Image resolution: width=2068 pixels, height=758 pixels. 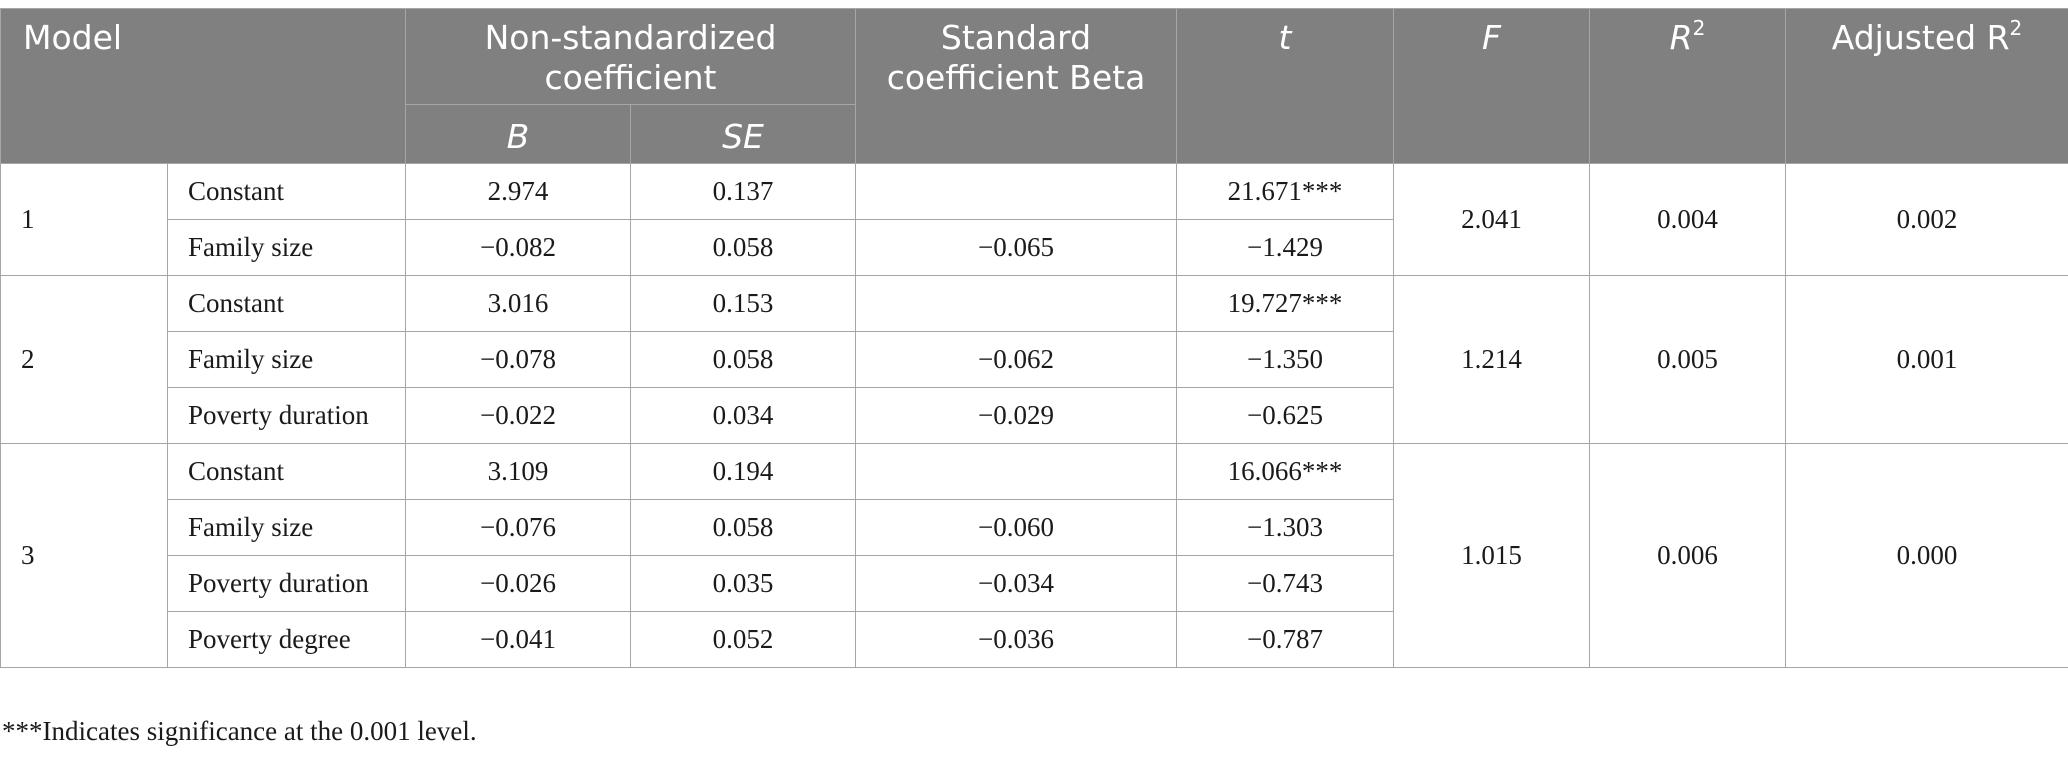 What do you see at coordinates (1687, 359) in the screenshot?
I see `r2-value: 0.005` at bounding box center [1687, 359].